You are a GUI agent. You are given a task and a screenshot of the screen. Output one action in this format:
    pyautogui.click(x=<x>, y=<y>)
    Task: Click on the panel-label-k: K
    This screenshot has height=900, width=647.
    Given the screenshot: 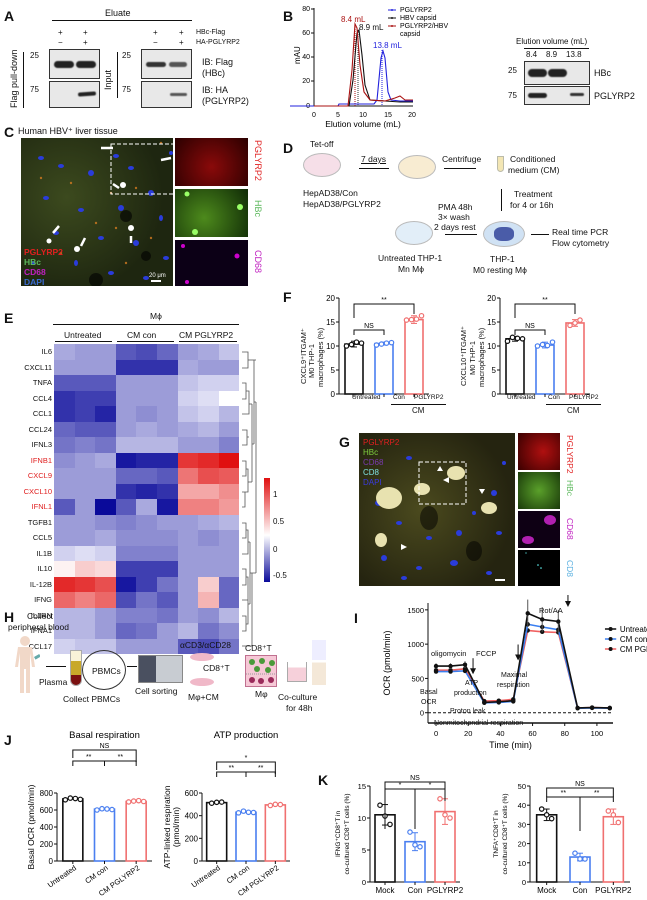 What is the action you would take?
    pyautogui.click(x=323, y=780)
    